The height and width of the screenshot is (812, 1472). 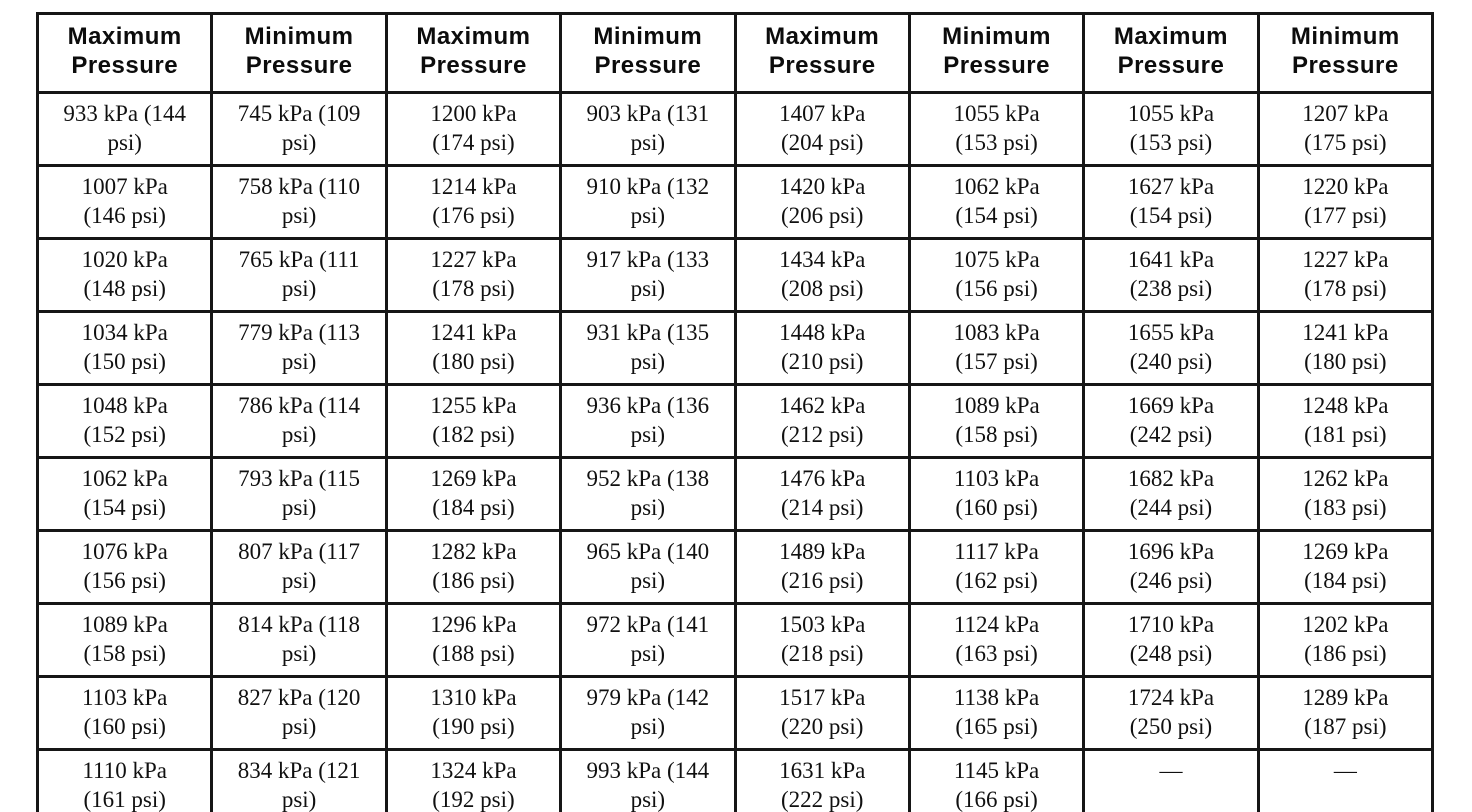 What do you see at coordinates (648, 640) in the screenshot?
I see `pressure-cell: 972 kPa (141 psi)` at bounding box center [648, 640].